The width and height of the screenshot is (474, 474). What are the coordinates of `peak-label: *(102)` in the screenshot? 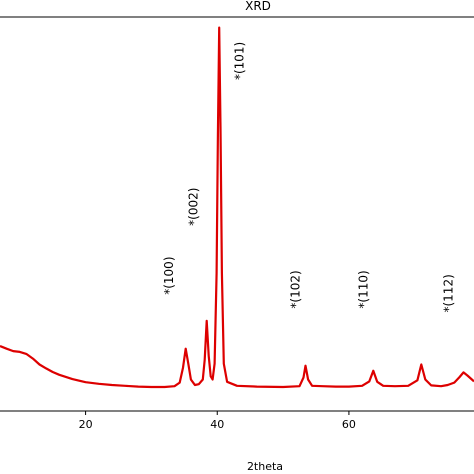 It's located at (296, 289).